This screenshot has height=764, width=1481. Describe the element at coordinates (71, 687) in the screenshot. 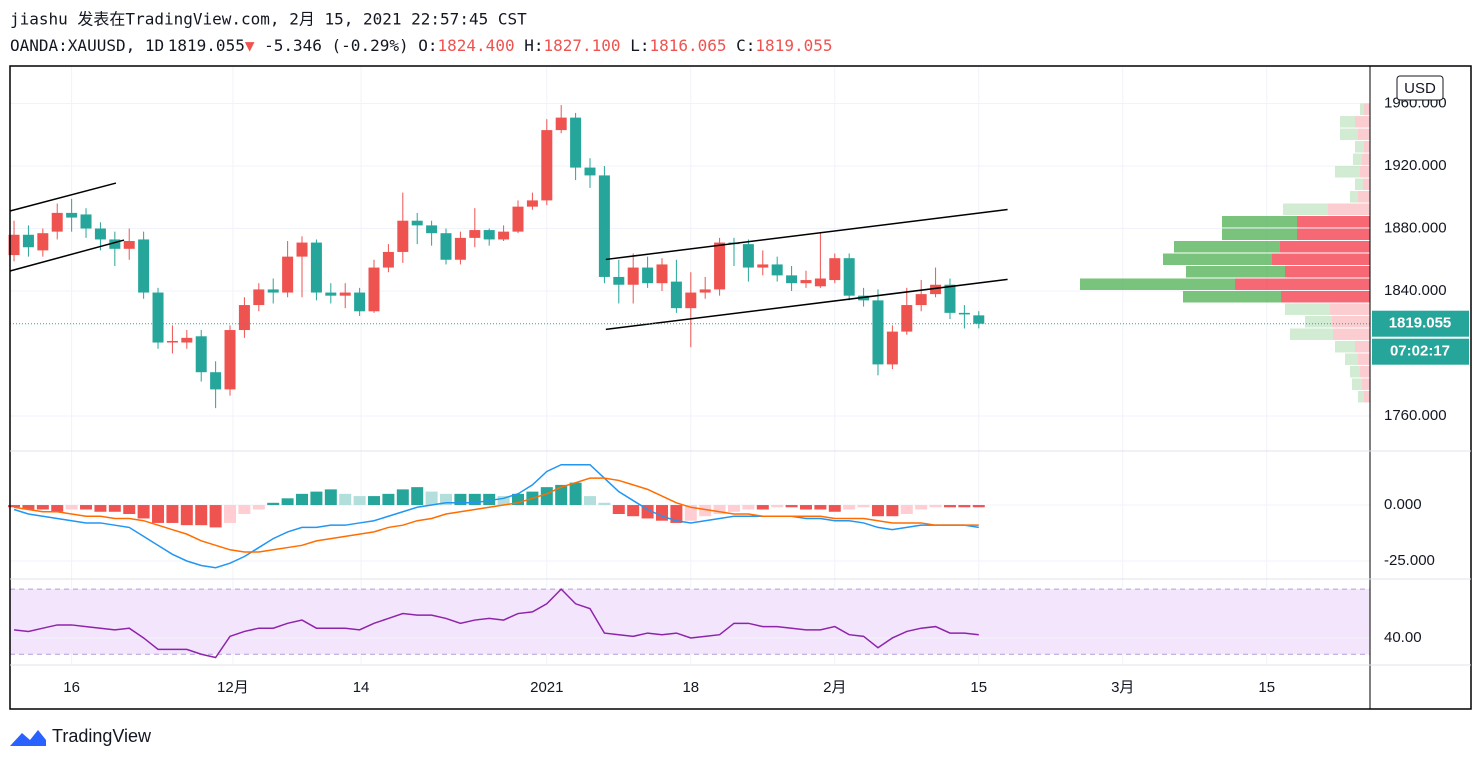

I see `x-tick-label: 16` at that location.